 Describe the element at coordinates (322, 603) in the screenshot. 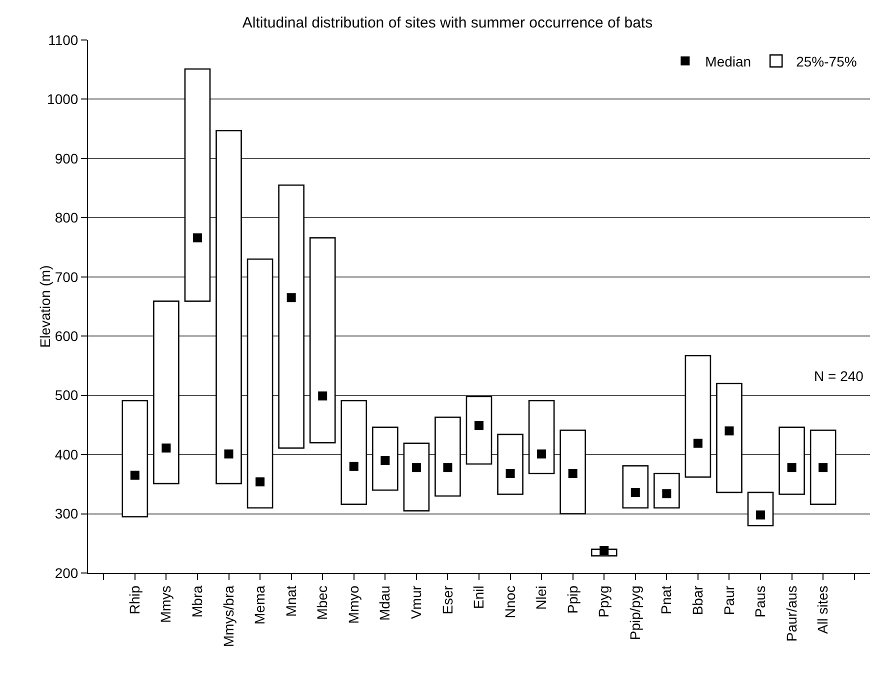

I see `x-tick-label: Mbec` at that location.